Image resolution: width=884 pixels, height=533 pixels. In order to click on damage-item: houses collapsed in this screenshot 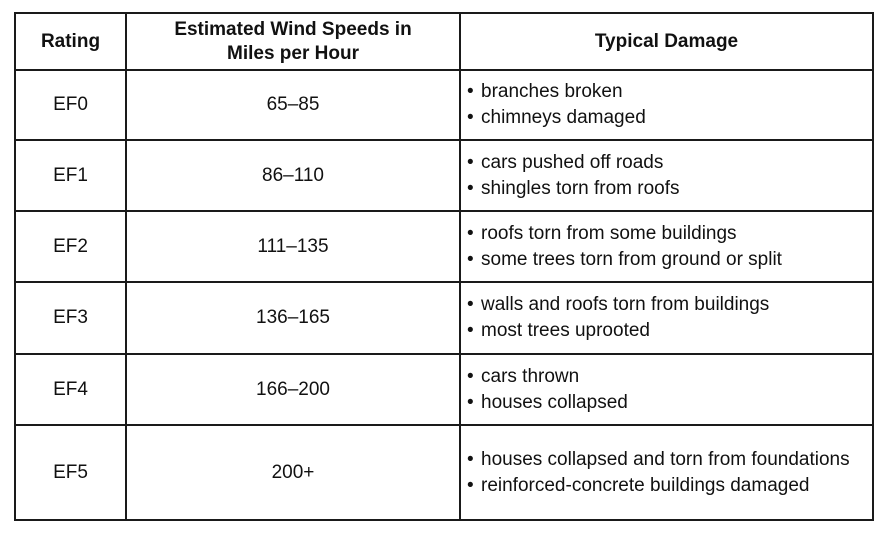, I will do `click(667, 403)`.